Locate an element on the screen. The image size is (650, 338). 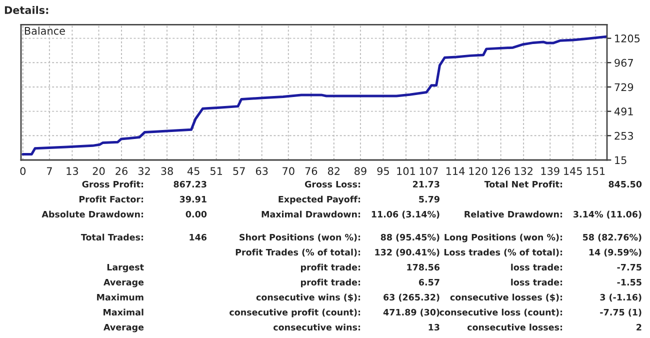
text: Short Positions (won %): is located at coordinates (300, 238).